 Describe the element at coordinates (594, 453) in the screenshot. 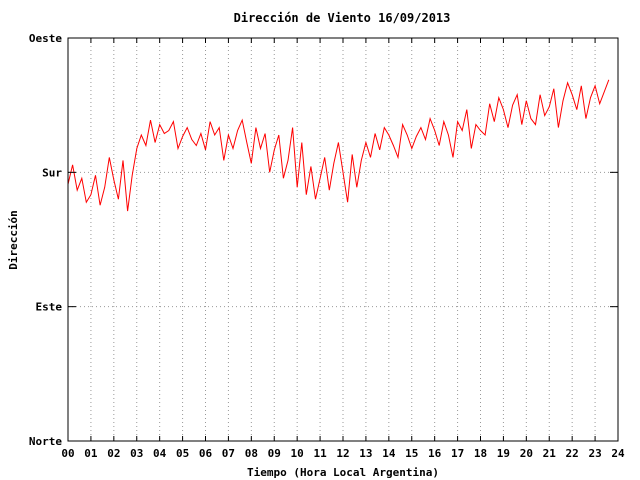

I see `x-tick-label: 23` at that location.